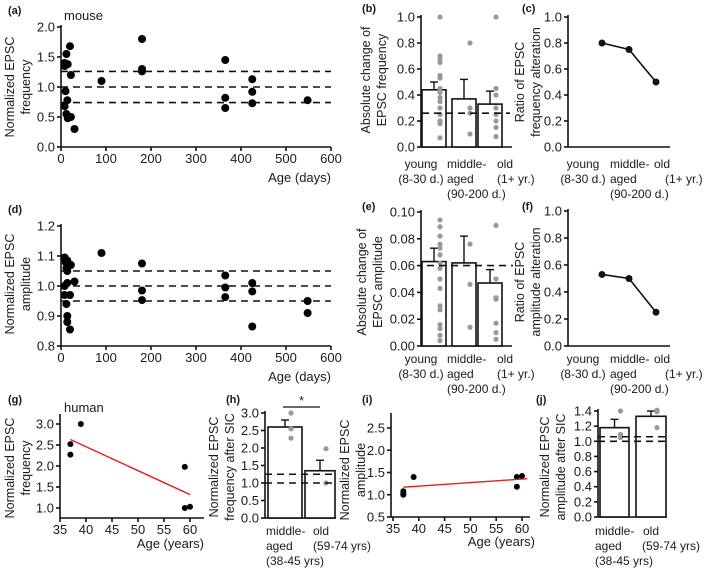 The height and width of the screenshot is (570, 709). What do you see at coordinates (345, 470) in the screenshot?
I see `y-axis-label: Normalized EPSC` at bounding box center [345, 470].